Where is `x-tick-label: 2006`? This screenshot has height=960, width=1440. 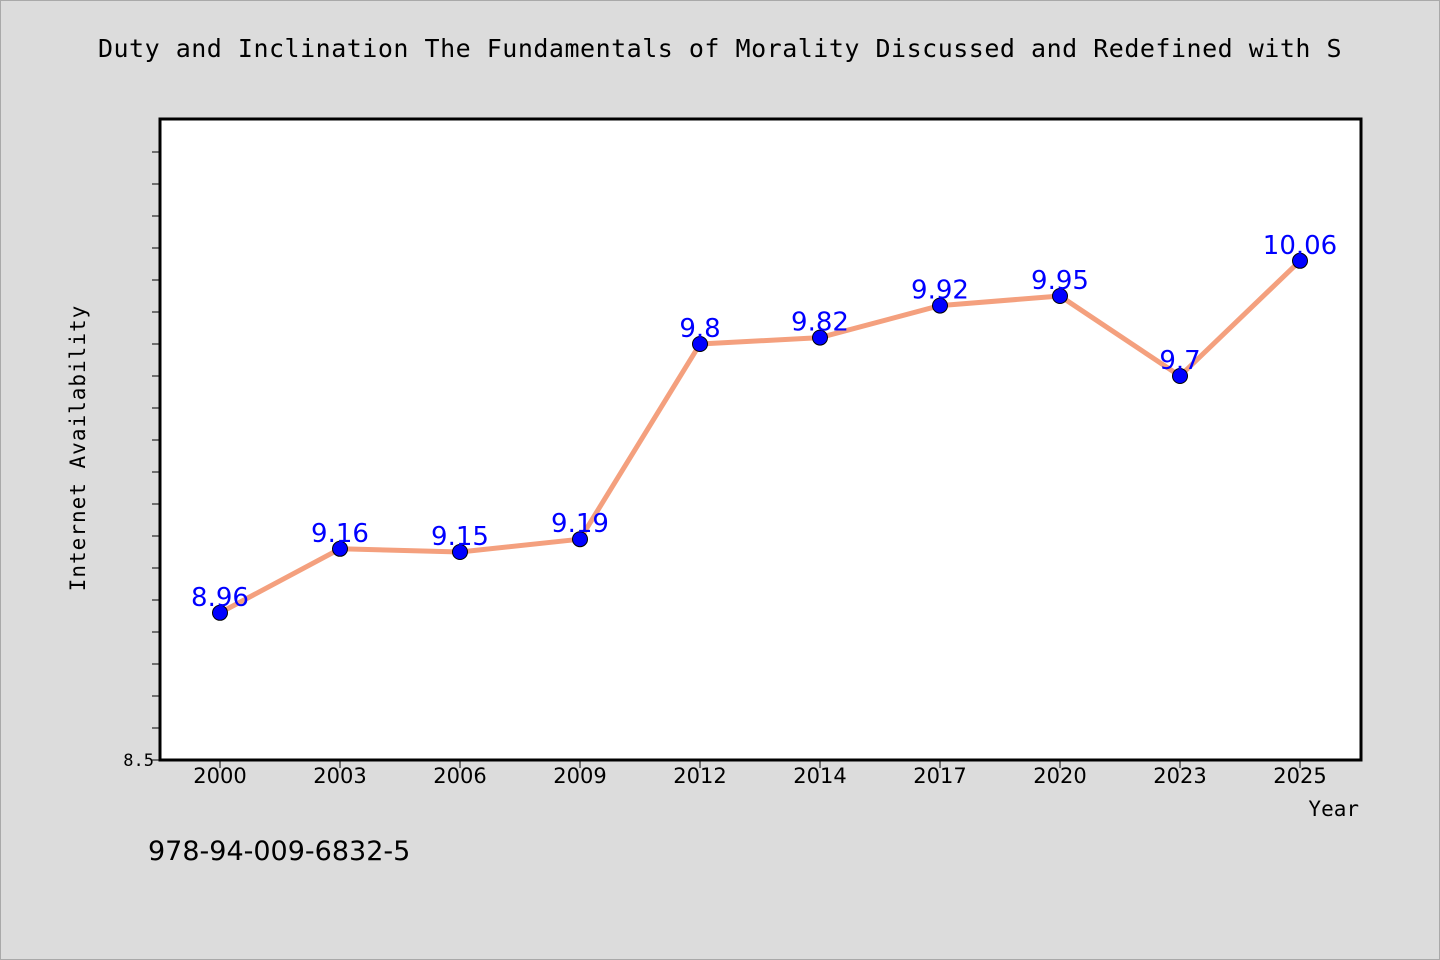
x-tick-label: 2006 is located at coordinates (459, 776).